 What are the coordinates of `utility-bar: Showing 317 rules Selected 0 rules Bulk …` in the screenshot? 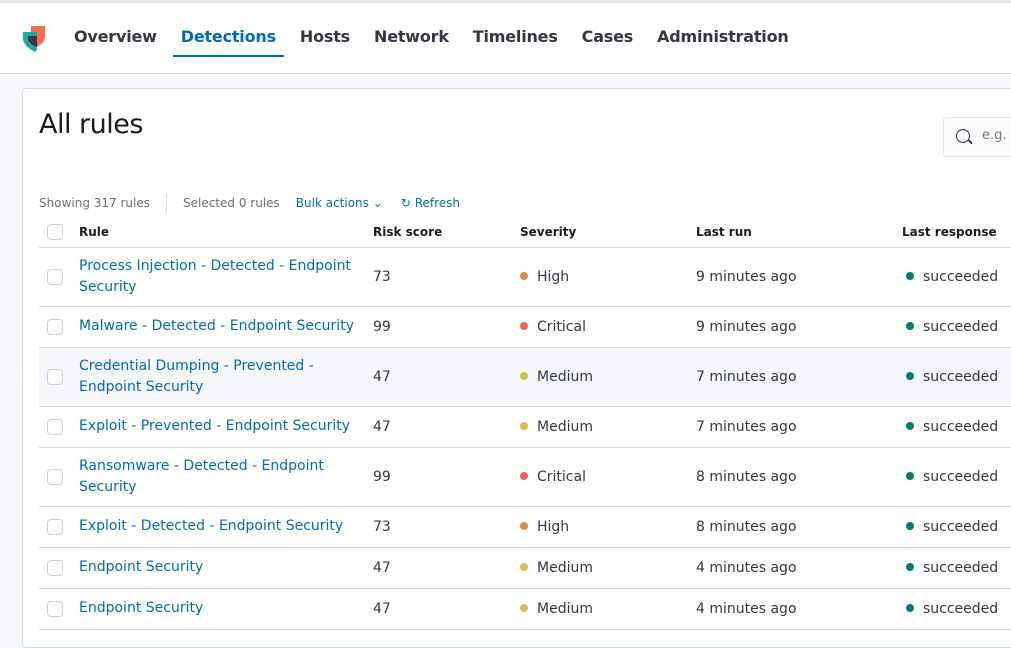 It's located at (249, 203).